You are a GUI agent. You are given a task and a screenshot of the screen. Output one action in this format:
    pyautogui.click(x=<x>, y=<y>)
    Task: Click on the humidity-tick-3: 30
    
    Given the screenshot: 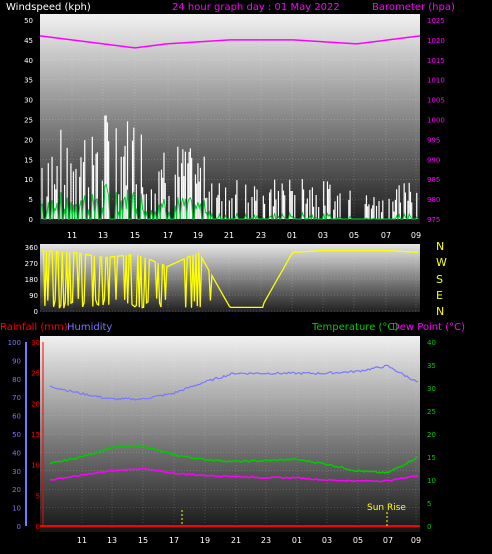 What is the action you would take?
    pyautogui.click(x=16, y=472)
    